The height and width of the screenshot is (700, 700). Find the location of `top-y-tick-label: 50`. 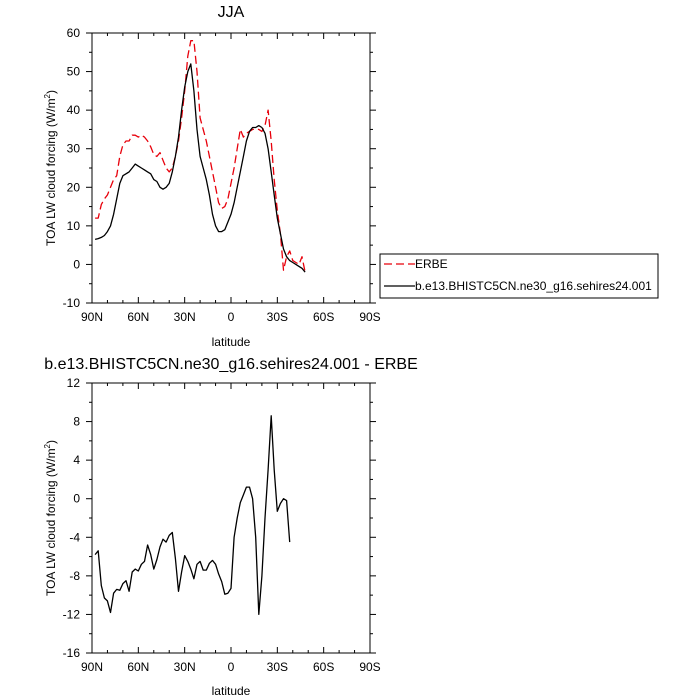

top-y-tick-label: 50 is located at coordinates (74, 72).